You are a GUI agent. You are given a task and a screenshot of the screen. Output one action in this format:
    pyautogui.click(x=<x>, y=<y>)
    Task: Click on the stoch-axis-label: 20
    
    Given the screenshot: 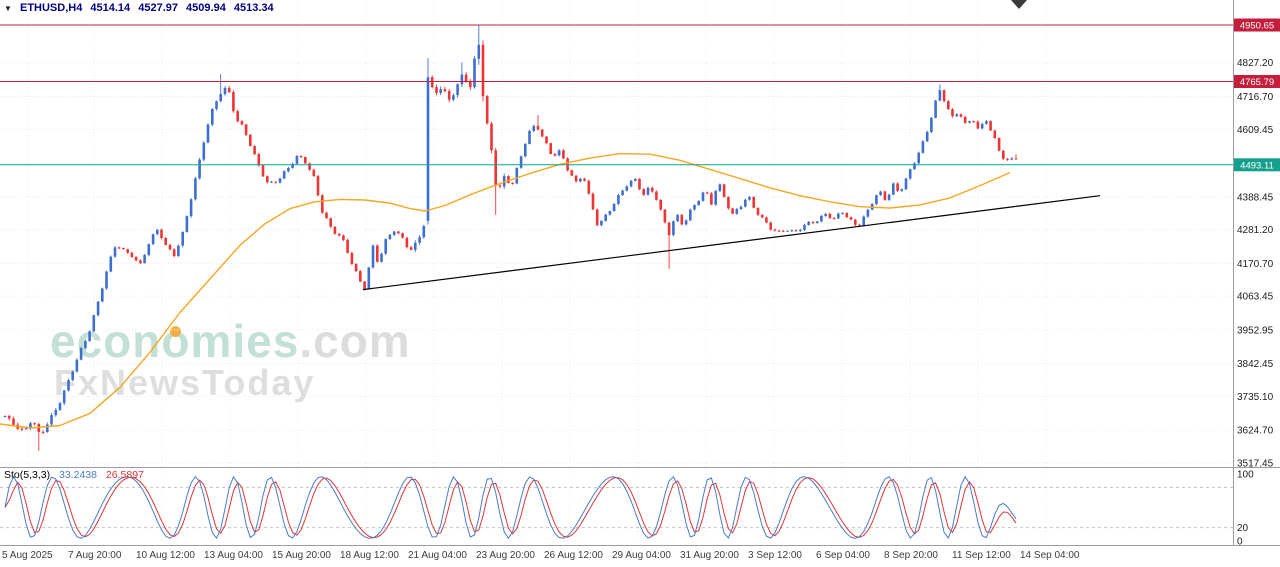 What is the action you would take?
    pyautogui.click(x=1243, y=528)
    